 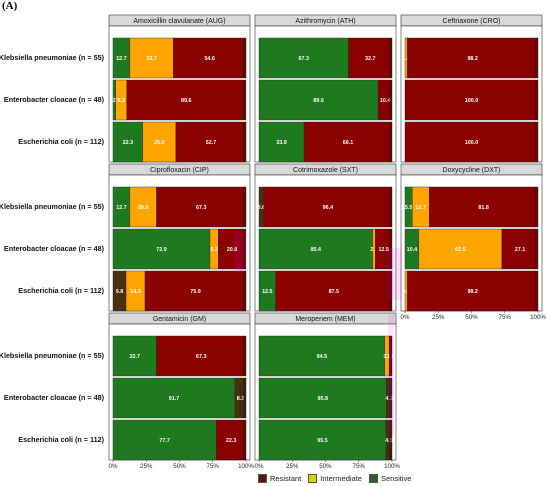 What do you see at coordinates (387, 357) in the screenshot?
I see `data-label-meropenem-mem-row0-seg1: 3.6` at bounding box center [387, 357].